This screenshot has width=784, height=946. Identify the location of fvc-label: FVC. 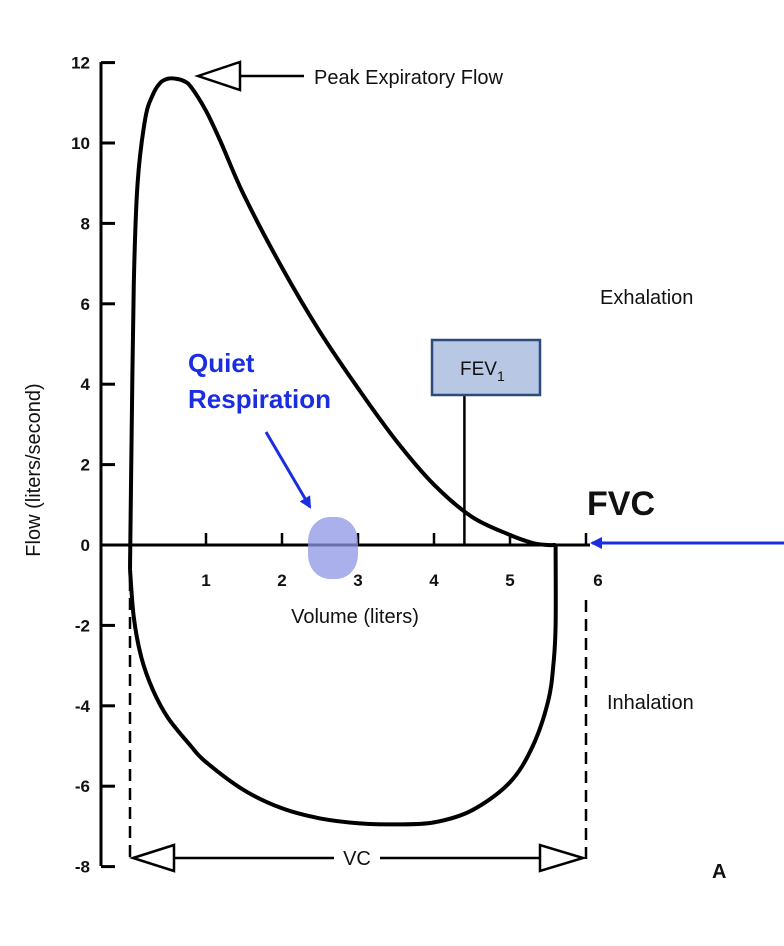
(621, 504).